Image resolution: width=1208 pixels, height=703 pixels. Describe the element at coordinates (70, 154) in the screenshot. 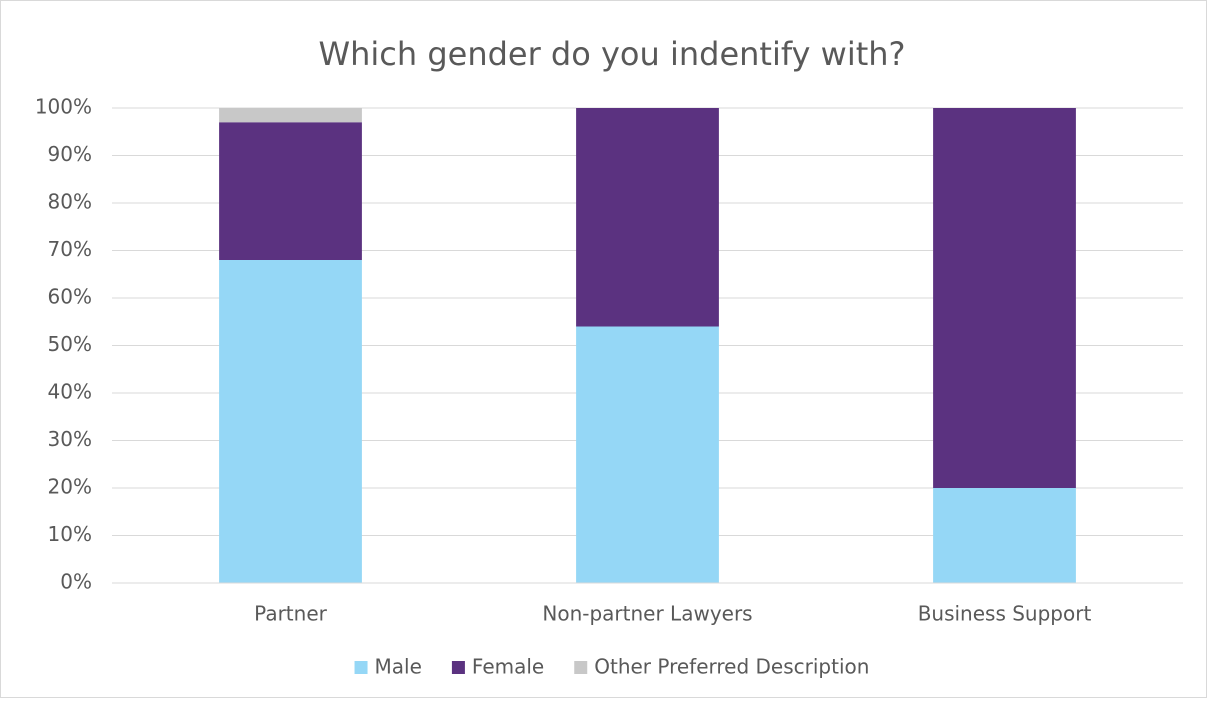

I see `y-tick-label: 90%` at that location.